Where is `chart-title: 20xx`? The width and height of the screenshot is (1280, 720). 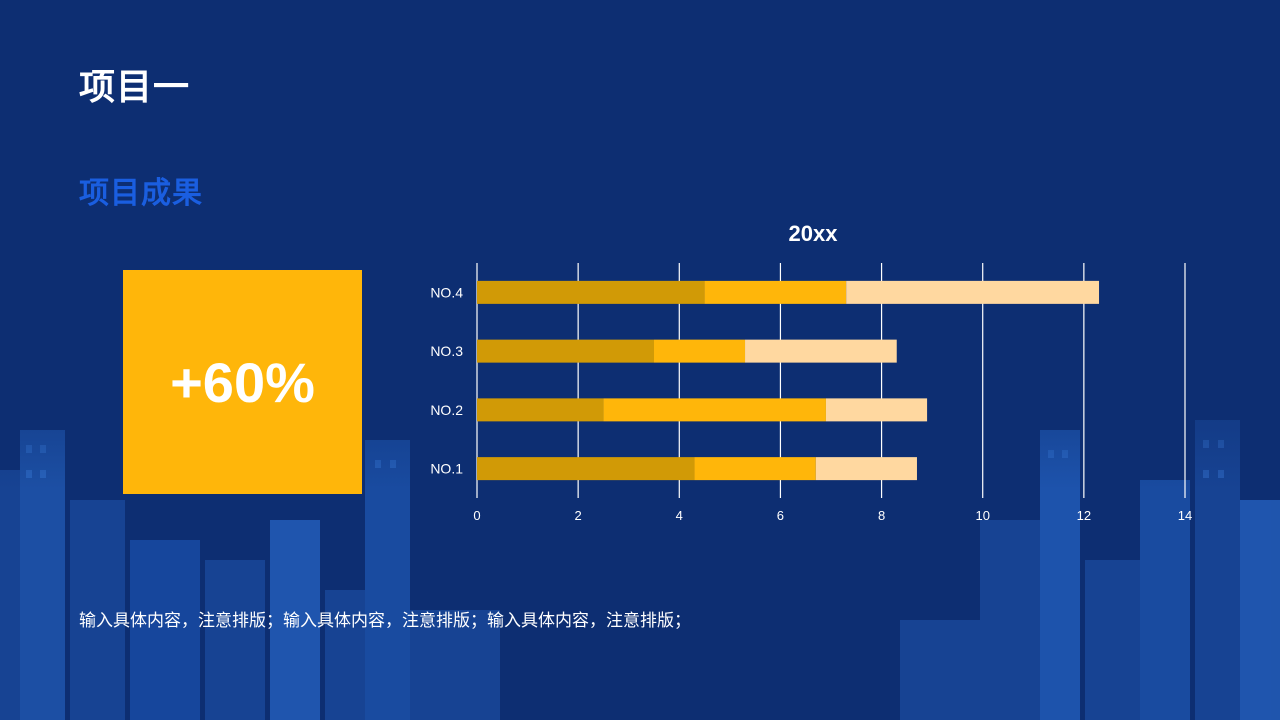 chart-title: 20xx is located at coordinates (814, 233).